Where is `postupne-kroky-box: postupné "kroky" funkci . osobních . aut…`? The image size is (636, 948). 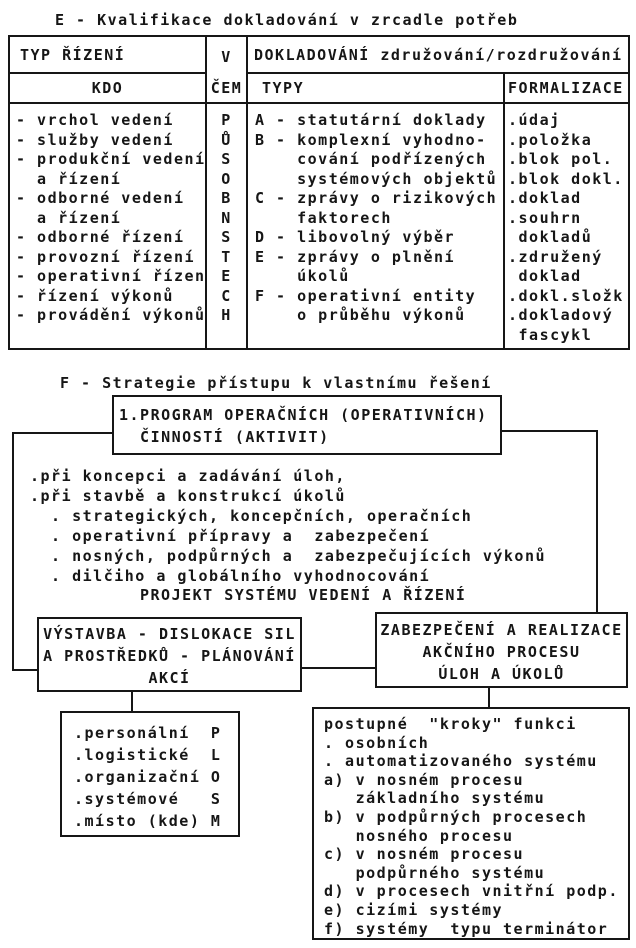
postupne-kroky-box: postupné "kroky" funkci . osobních . aut… is located at coordinates (471, 823).